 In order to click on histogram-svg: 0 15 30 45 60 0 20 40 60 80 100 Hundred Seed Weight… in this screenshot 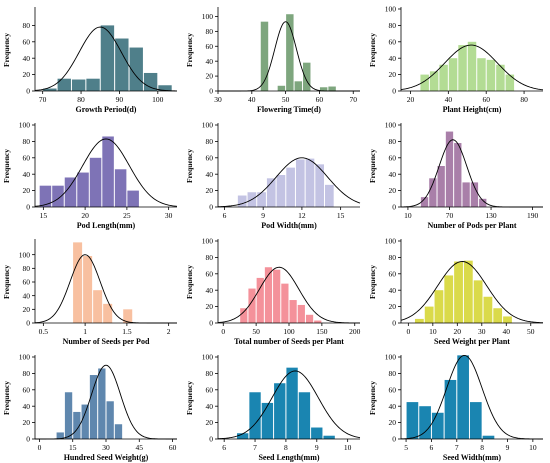, I will do `click(89, 407)`.